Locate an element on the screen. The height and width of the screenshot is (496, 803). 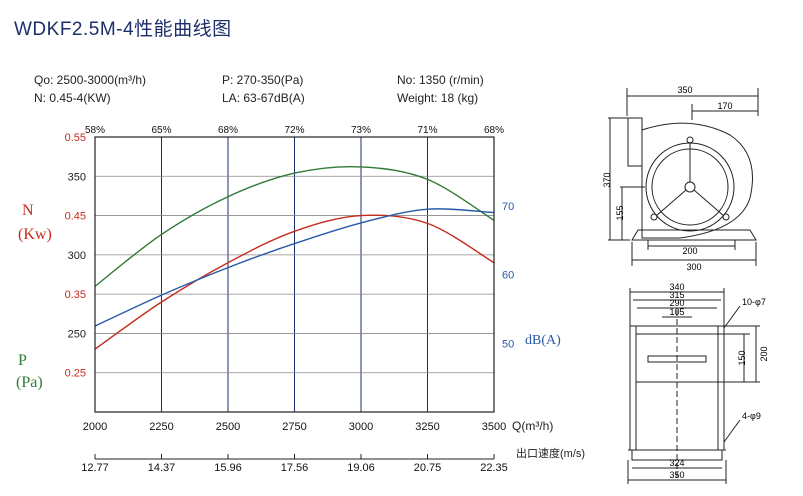
power-axis-unit: (Kw) is located at coordinates (35, 234).